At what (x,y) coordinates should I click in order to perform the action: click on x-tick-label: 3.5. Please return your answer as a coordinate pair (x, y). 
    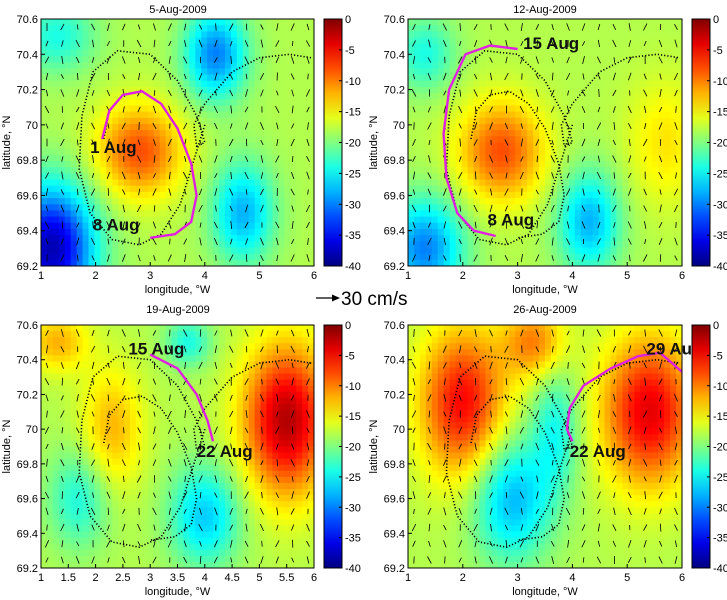
    Looking at the image, I should click on (177, 578).